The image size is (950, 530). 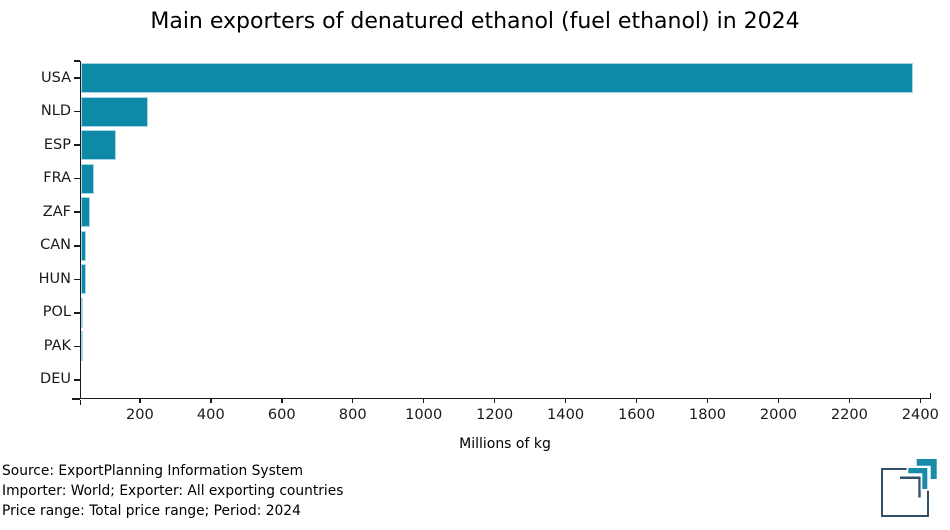 What do you see at coordinates (84, 245) in the screenshot?
I see `bar-can` at bounding box center [84, 245].